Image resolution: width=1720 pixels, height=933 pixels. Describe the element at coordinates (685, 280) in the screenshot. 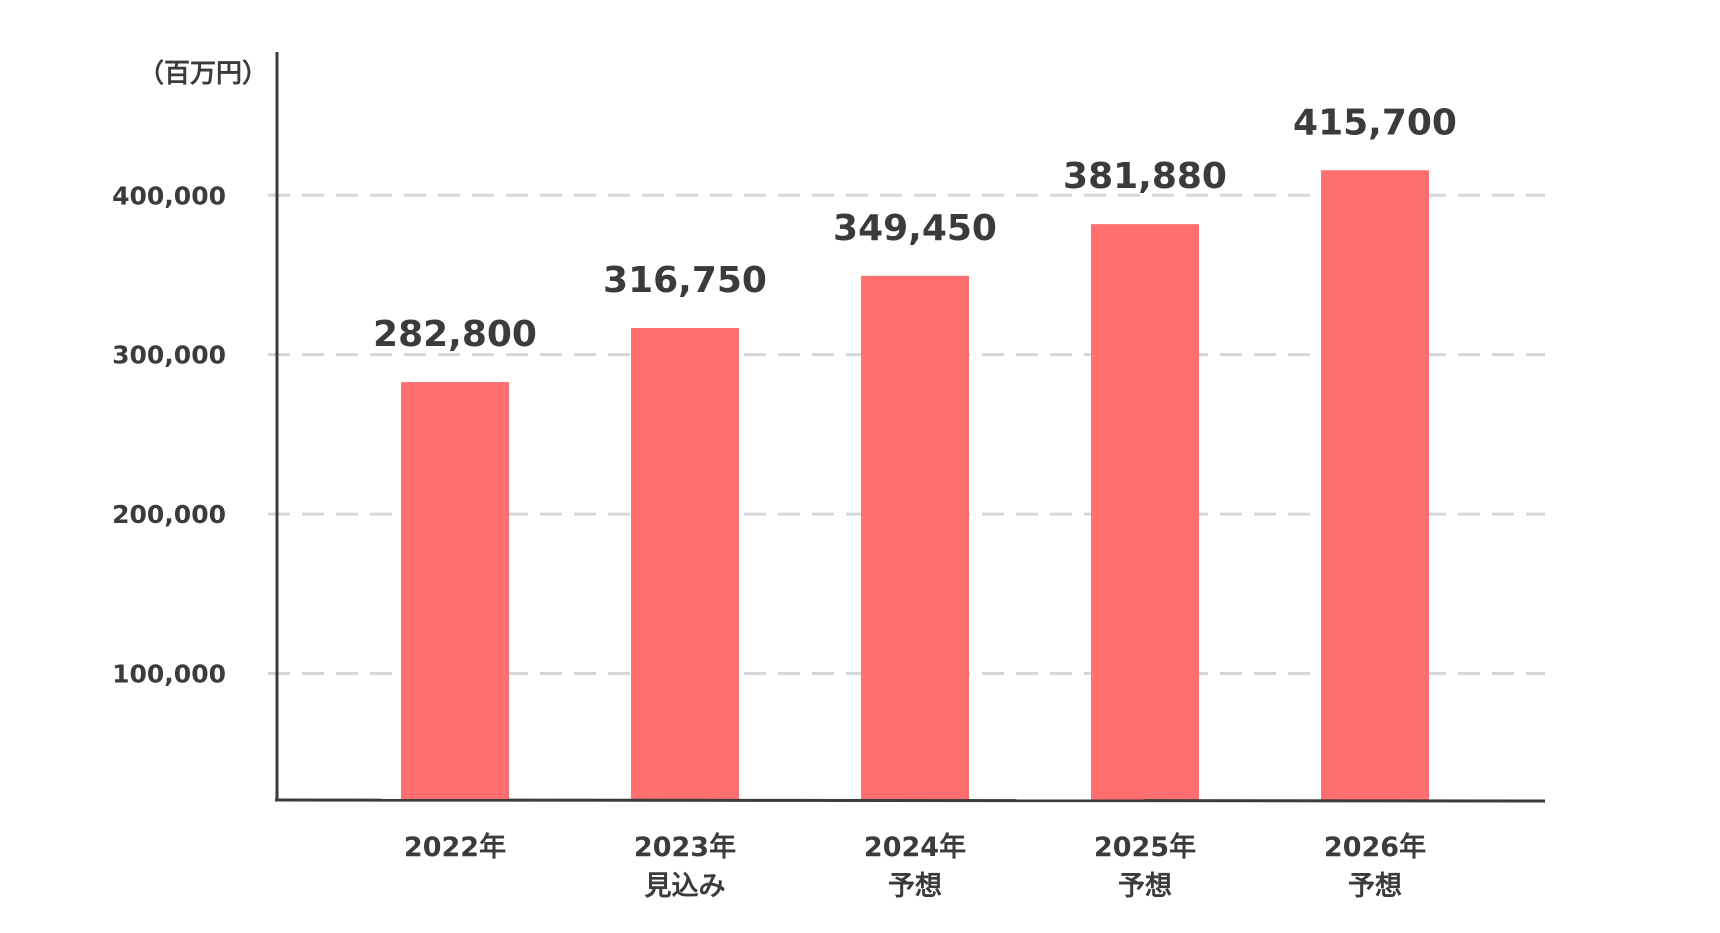

I see `bar-value-label: 316,750` at that location.